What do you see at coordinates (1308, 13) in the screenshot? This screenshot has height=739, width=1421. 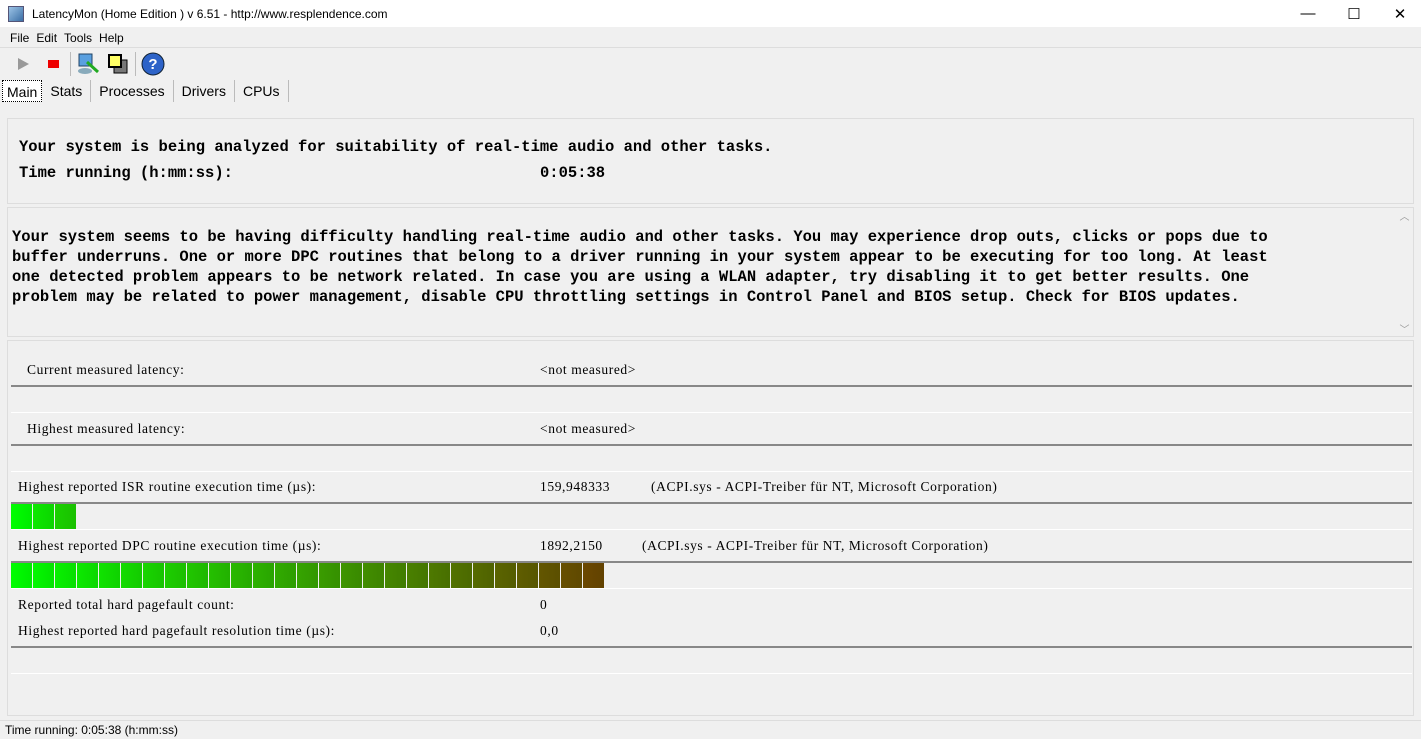 I see `minimize-button: —` at bounding box center [1308, 13].